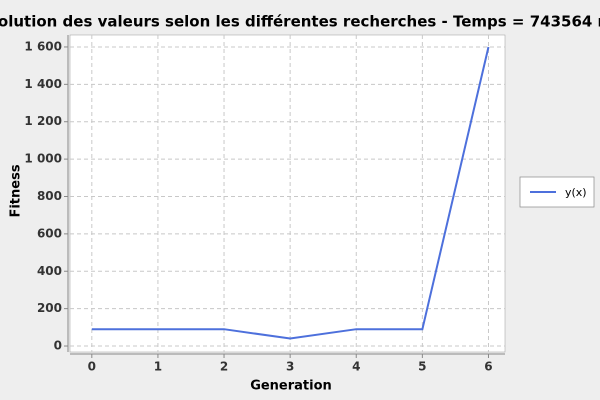  I want to click on x-tick-label: 4, so click(356, 367).